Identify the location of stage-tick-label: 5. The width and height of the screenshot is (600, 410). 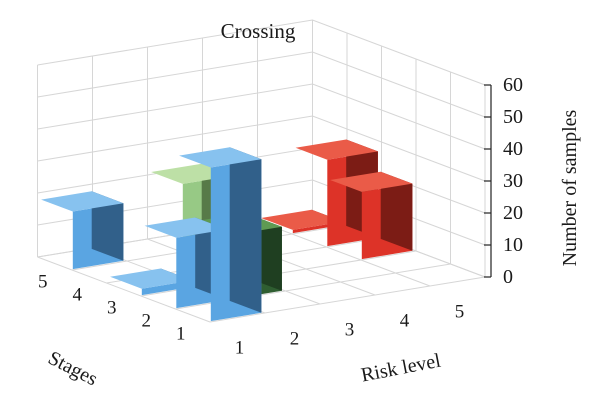
(43, 282).